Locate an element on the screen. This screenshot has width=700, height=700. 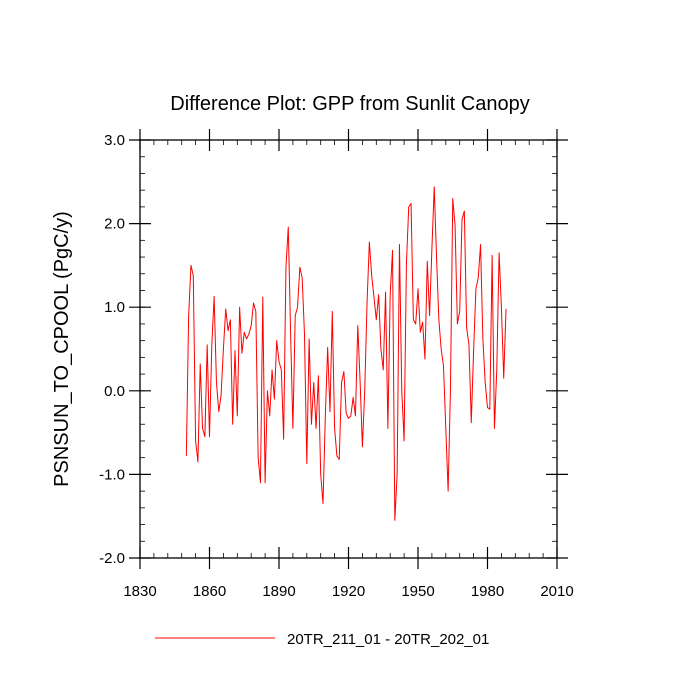
x-tick-label: 1890 is located at coordinates (278, 591).